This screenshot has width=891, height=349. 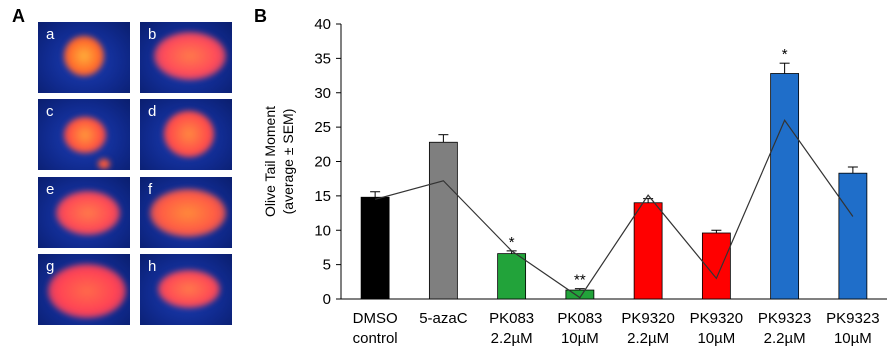 I want to click on comet-image-letter: h, so click(x=152, y=266).